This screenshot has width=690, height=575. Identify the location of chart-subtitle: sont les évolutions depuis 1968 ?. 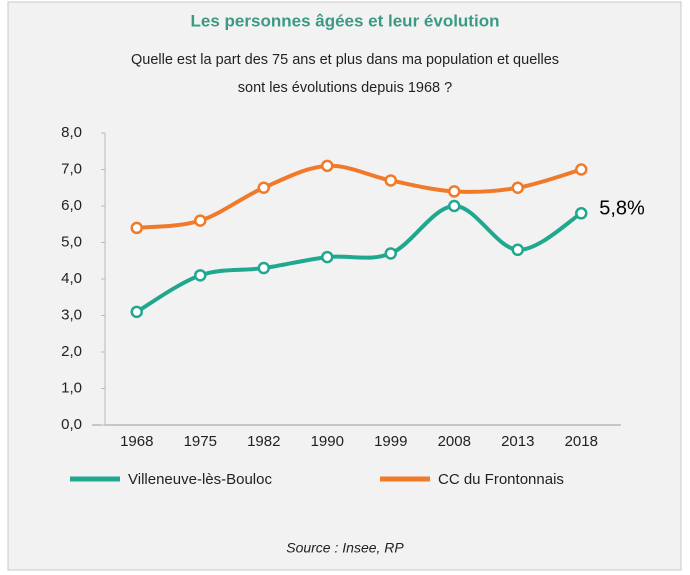
(345, 88).